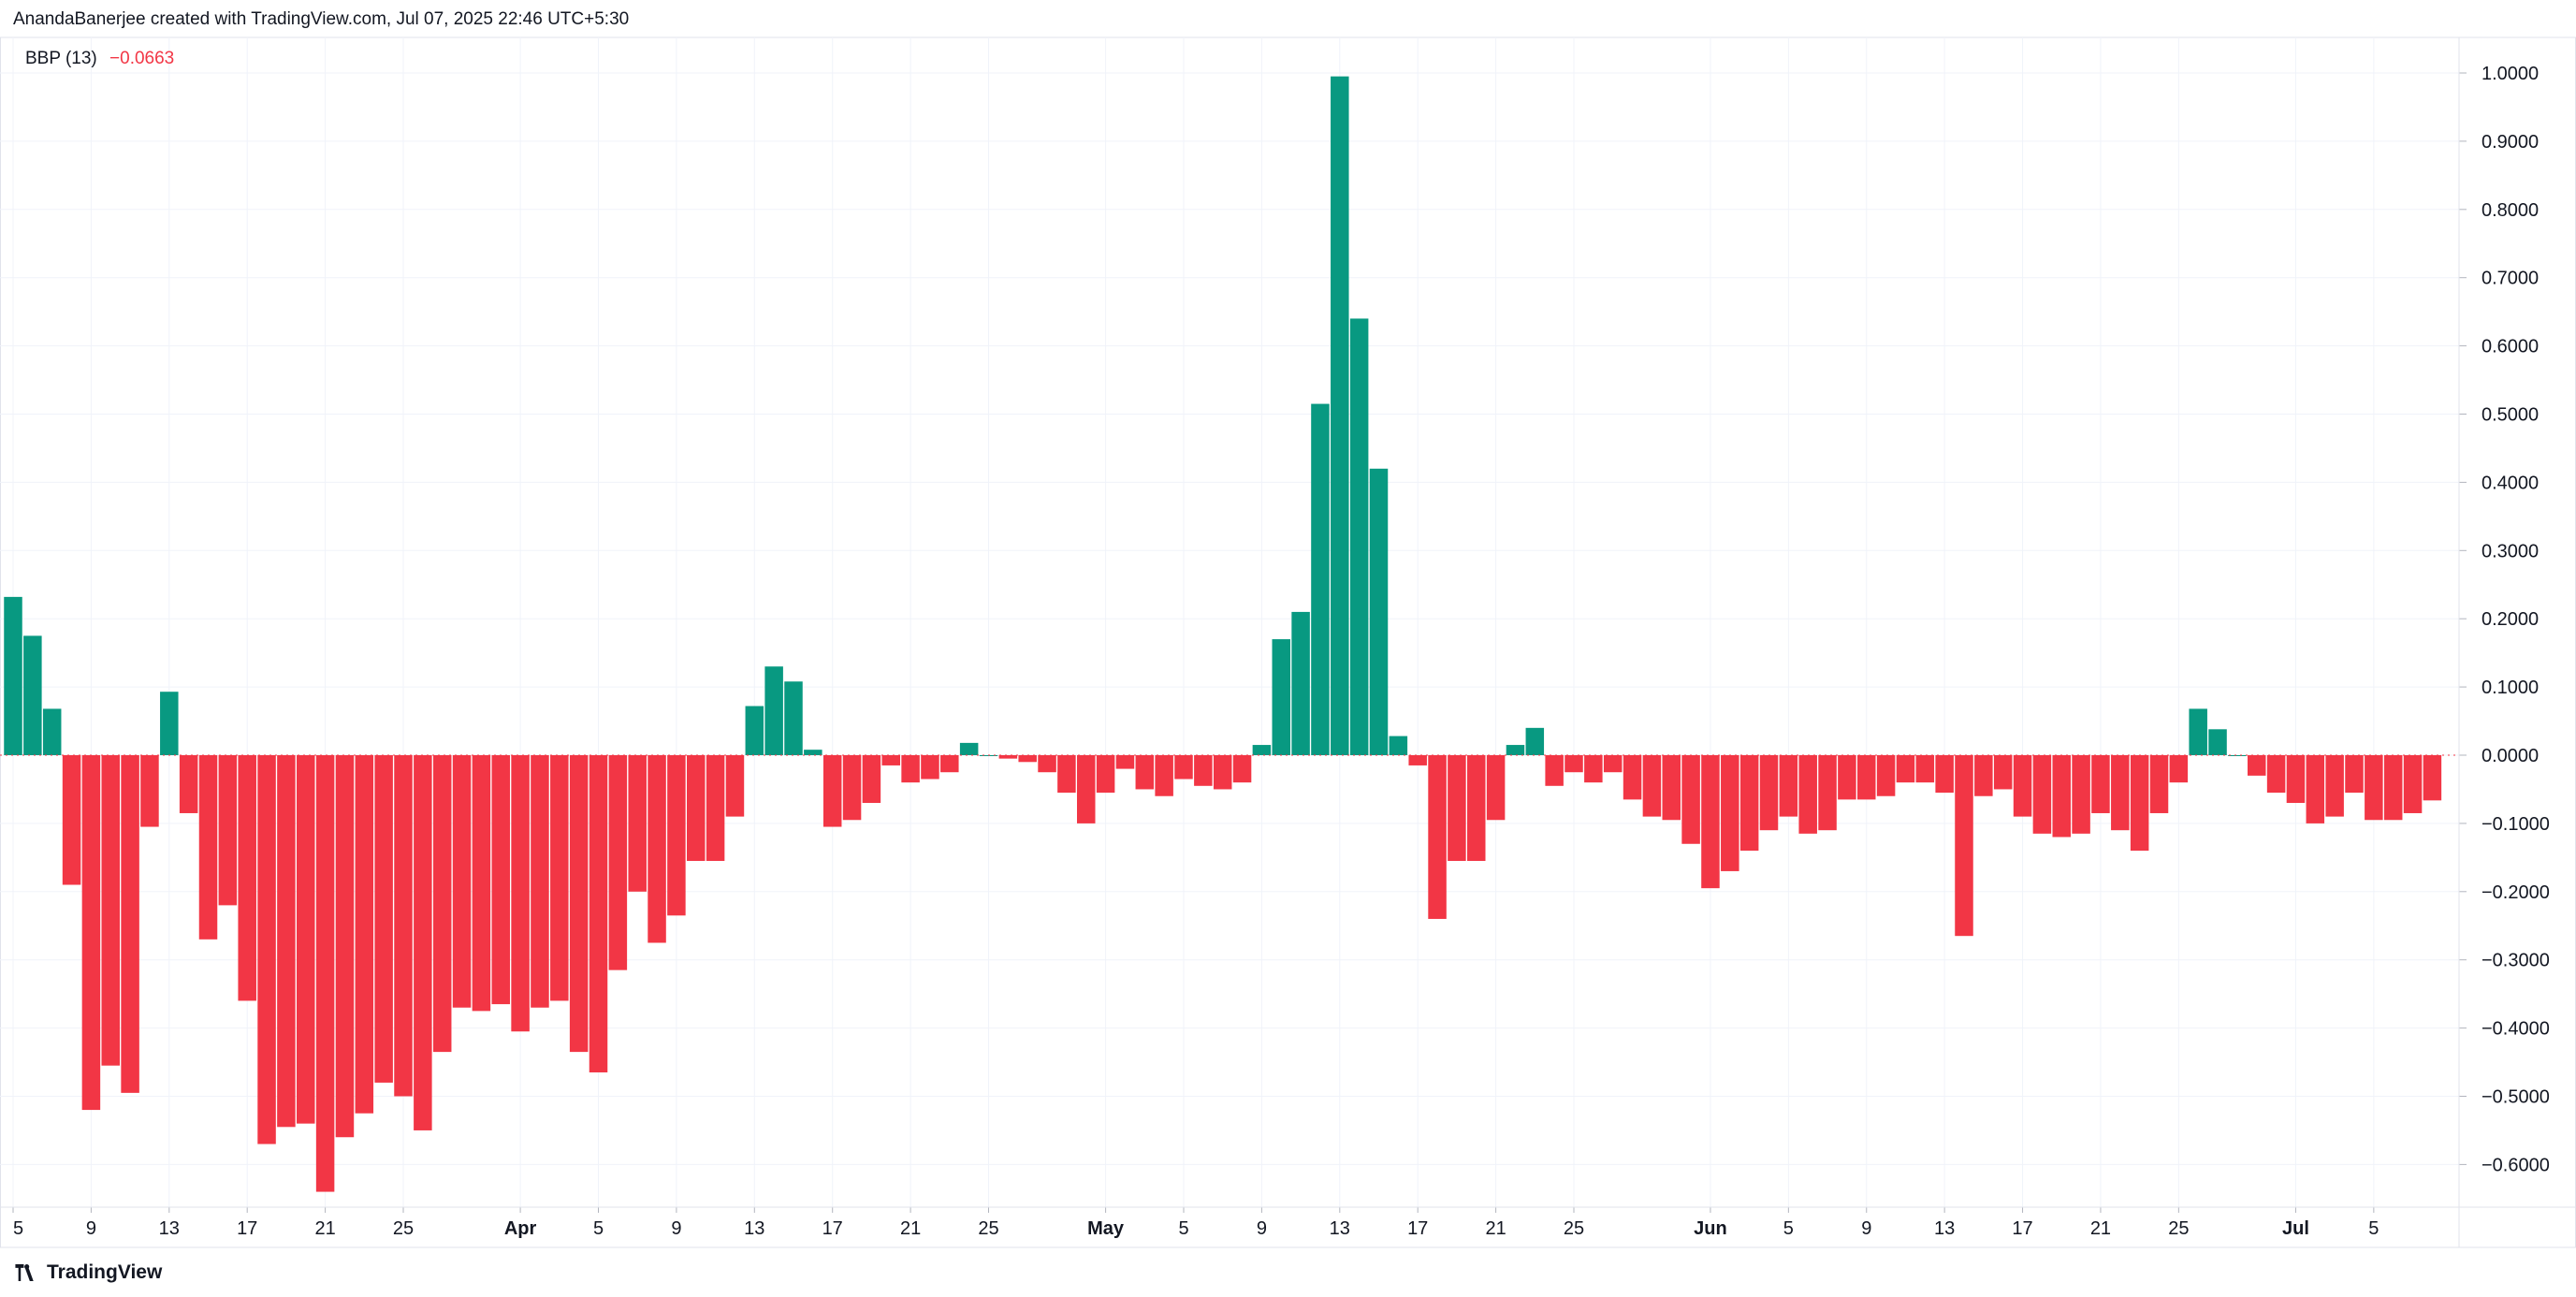 The image size is (2576, 1297). I want to click on y-tick-label: −0.3000, so click(2515, 961).